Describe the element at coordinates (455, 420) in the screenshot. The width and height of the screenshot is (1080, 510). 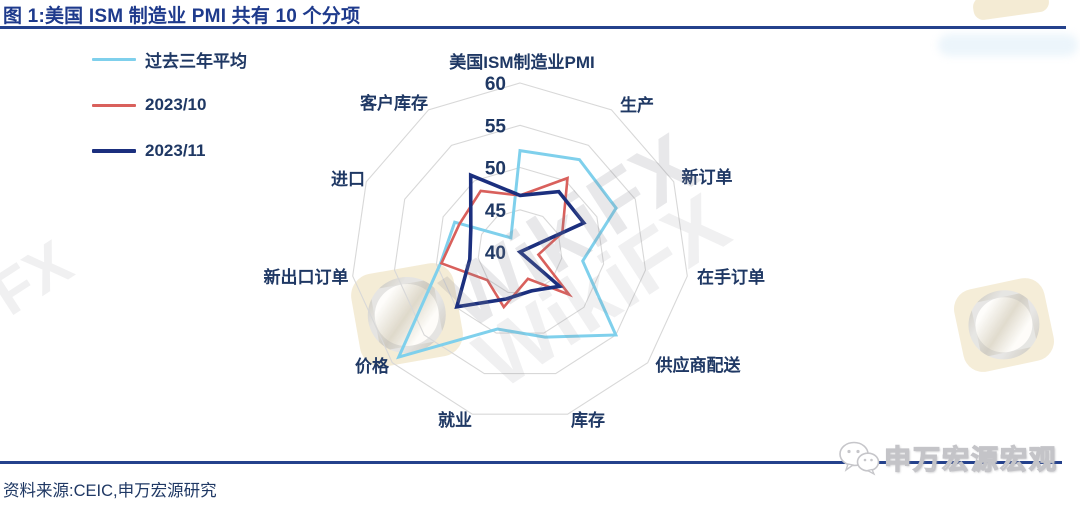
I see `axis-label-6: 就业` at that location.